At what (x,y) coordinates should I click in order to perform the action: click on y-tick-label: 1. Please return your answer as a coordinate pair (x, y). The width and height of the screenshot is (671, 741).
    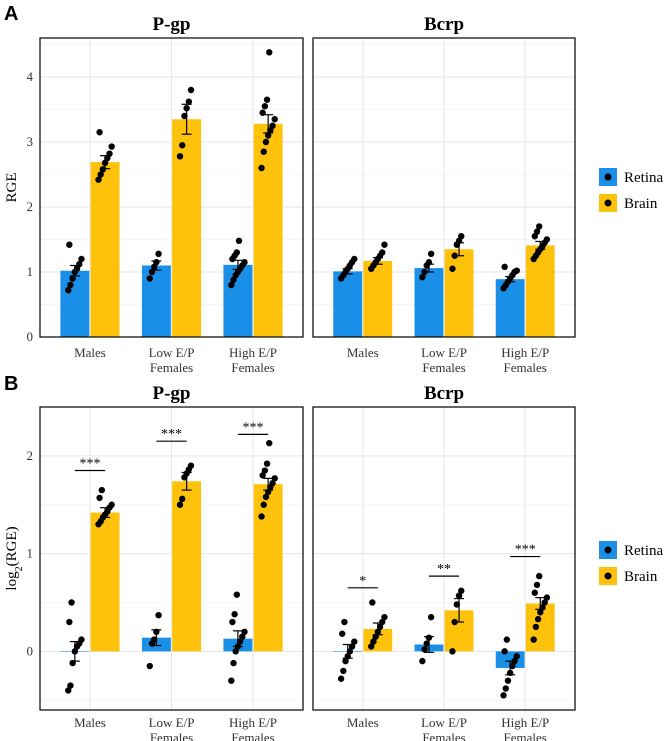
    Looking at the image, I should click on (30, 553).